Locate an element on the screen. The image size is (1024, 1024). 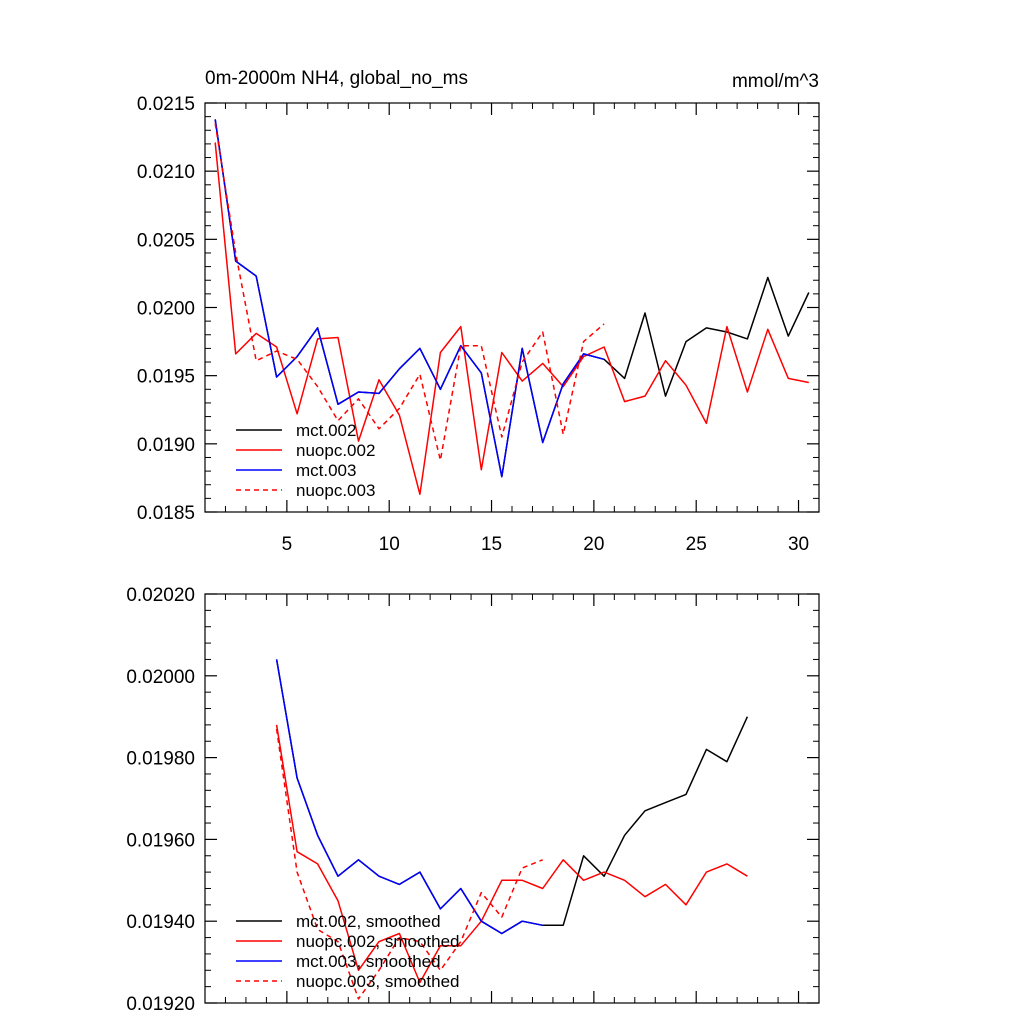
y-tick-label: 0.0200 is located at coordinates (166, 309).